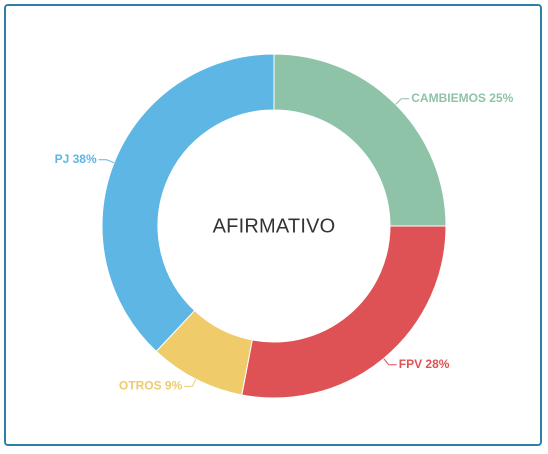  What do you see at coordinates (390, 362) in the screenshot?
I see `leader-line-fpv` at bounding box center [390, 362].